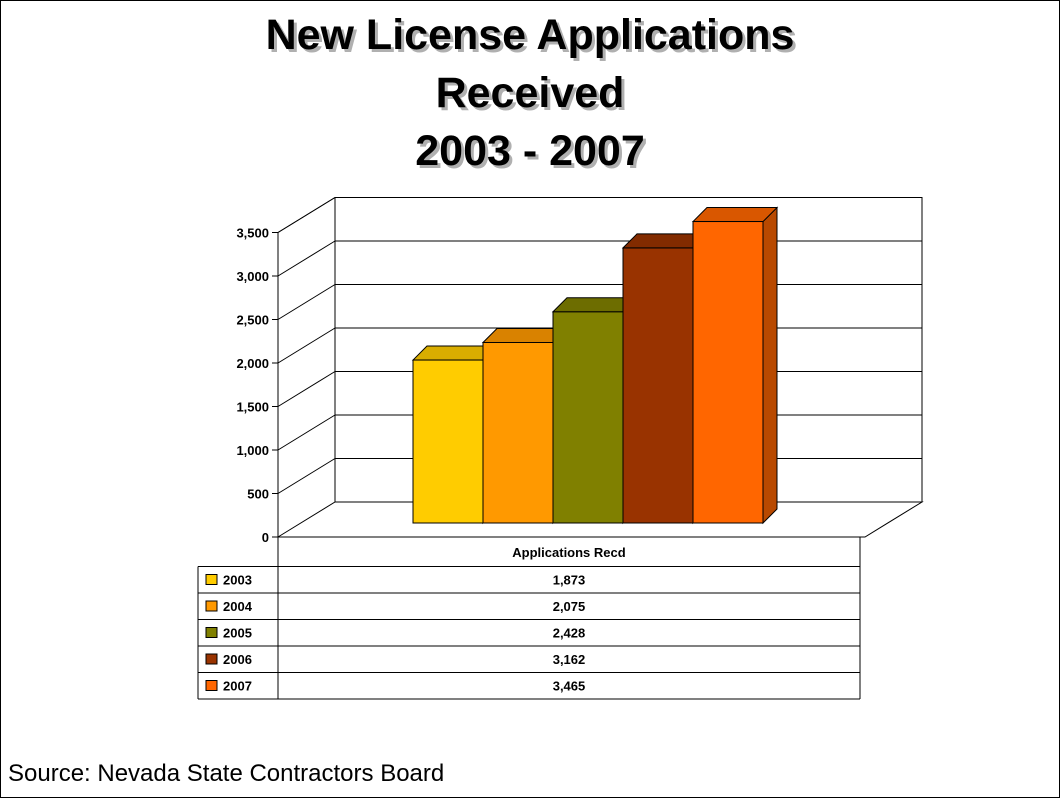 The height and width of the screenshot is (798, 1060). I want to click on bar-front-2003, so click(448, 441).